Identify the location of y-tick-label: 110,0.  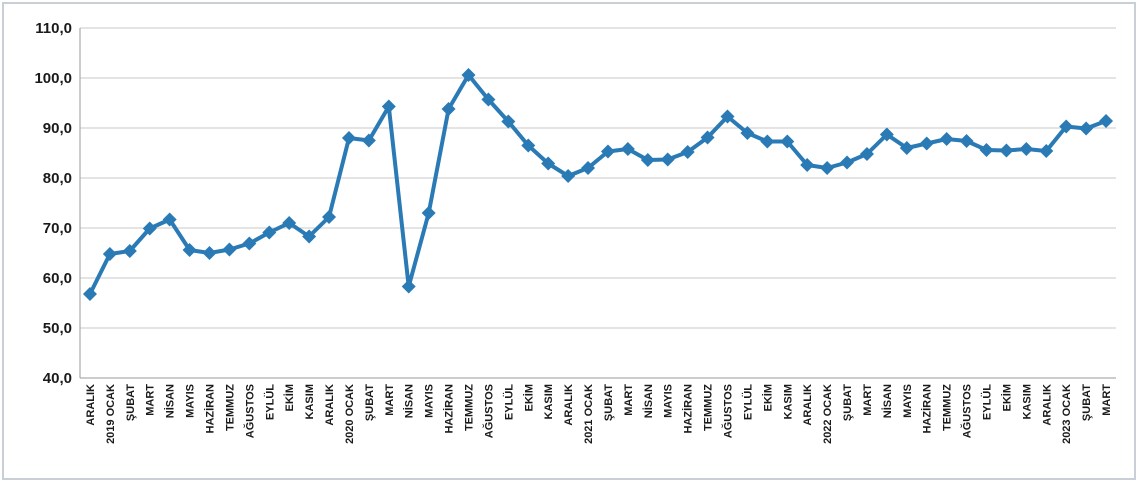
(53, 28).